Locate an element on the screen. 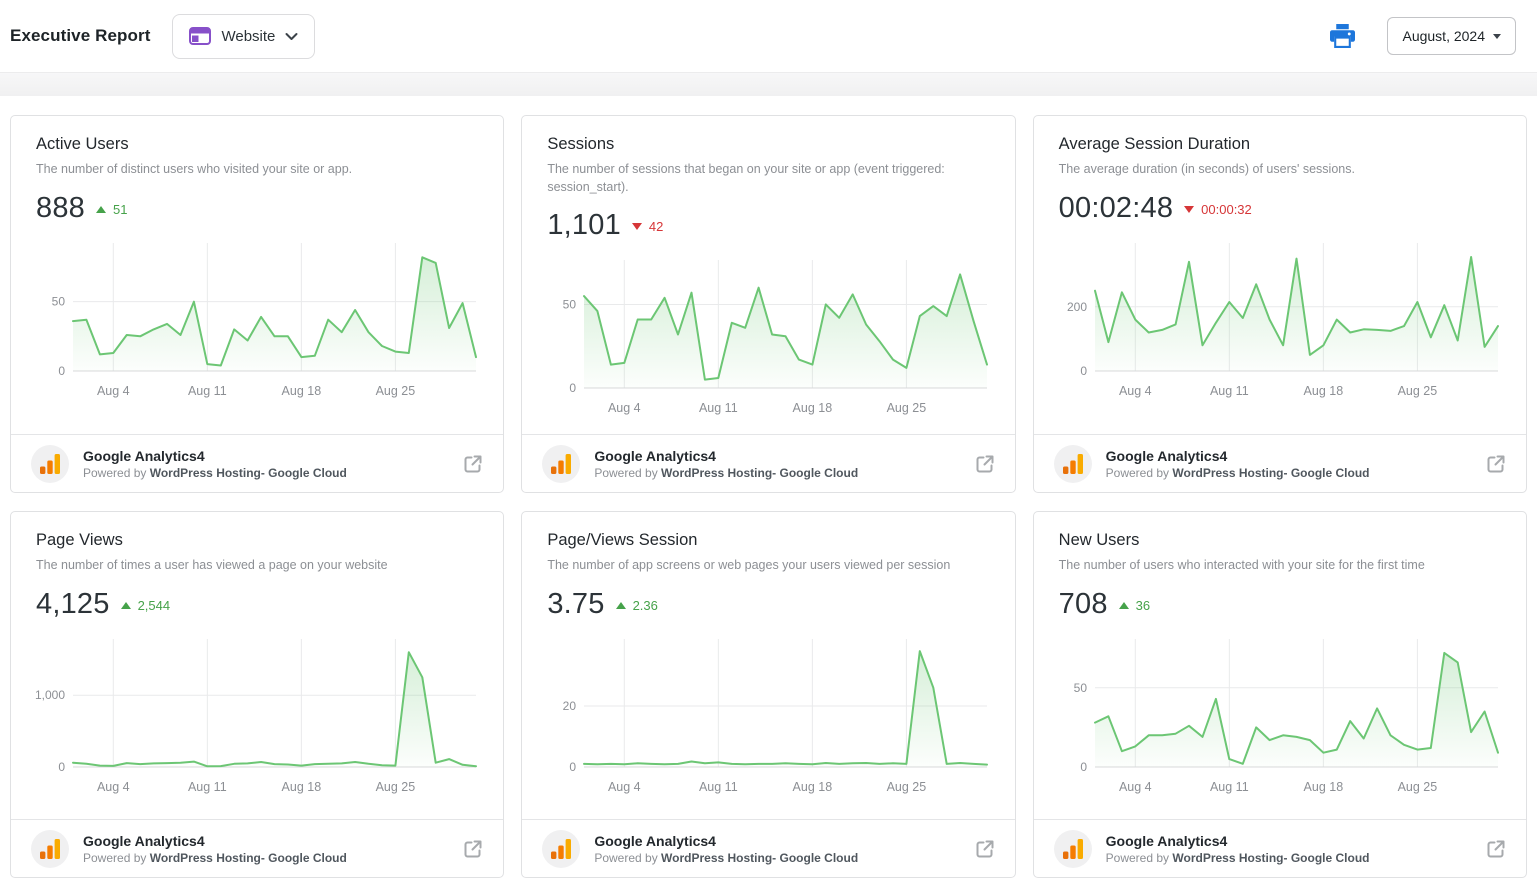  svg-text: 50 is located at coordinates (1081, 687).